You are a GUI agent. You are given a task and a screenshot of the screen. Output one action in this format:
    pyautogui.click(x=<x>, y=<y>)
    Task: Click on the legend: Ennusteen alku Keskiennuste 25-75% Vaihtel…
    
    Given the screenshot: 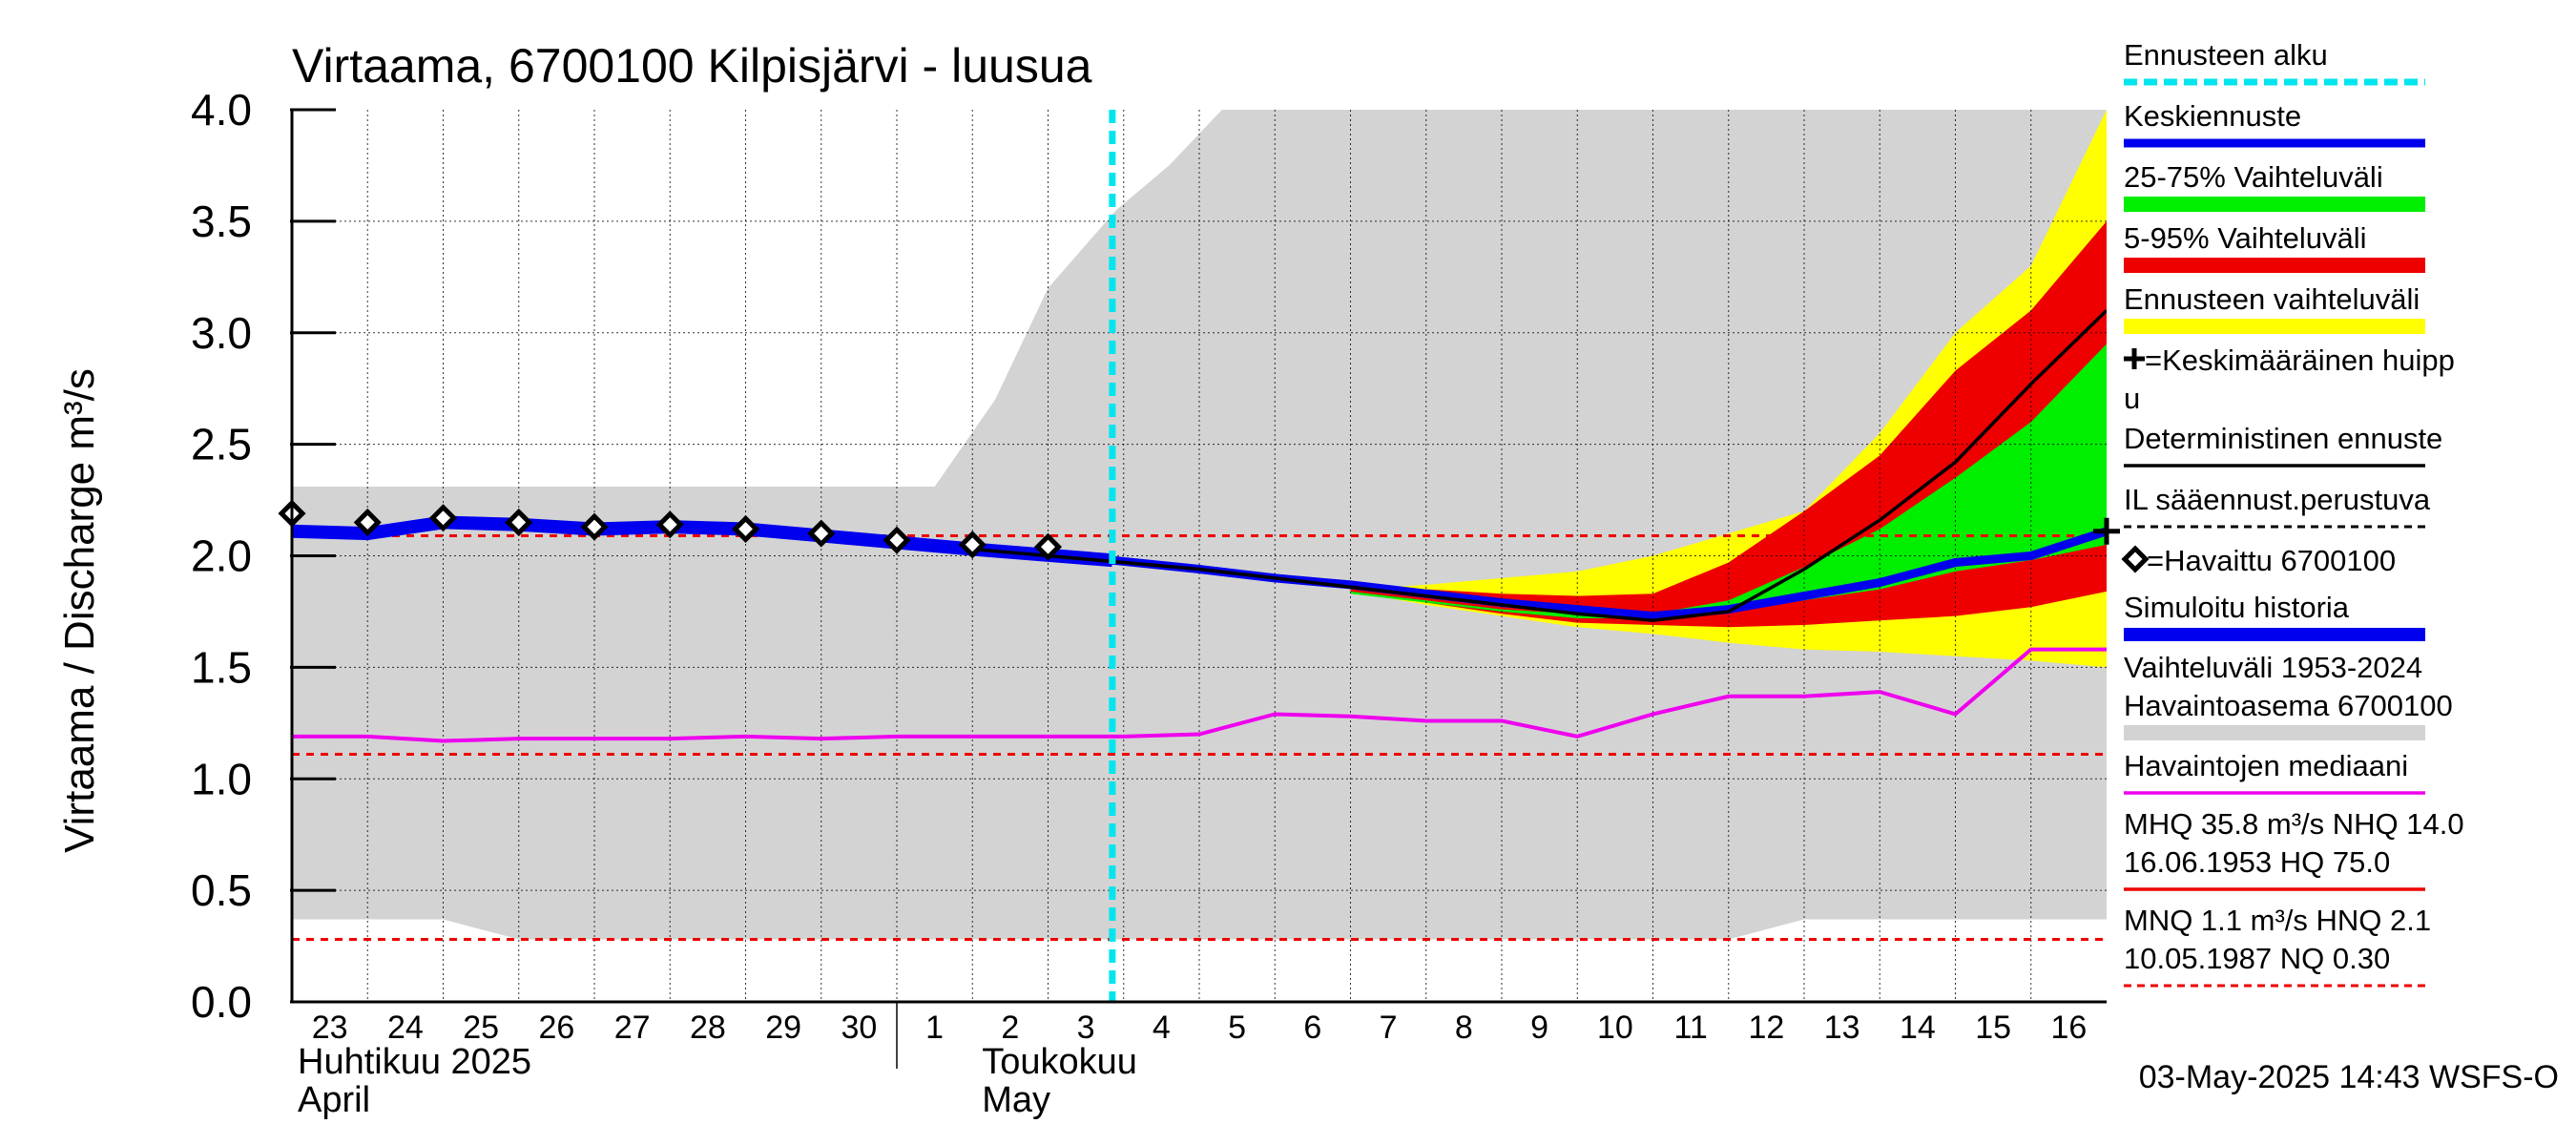 What is the action you would take?
    pyautogui.click(x=2292, y=513)
    